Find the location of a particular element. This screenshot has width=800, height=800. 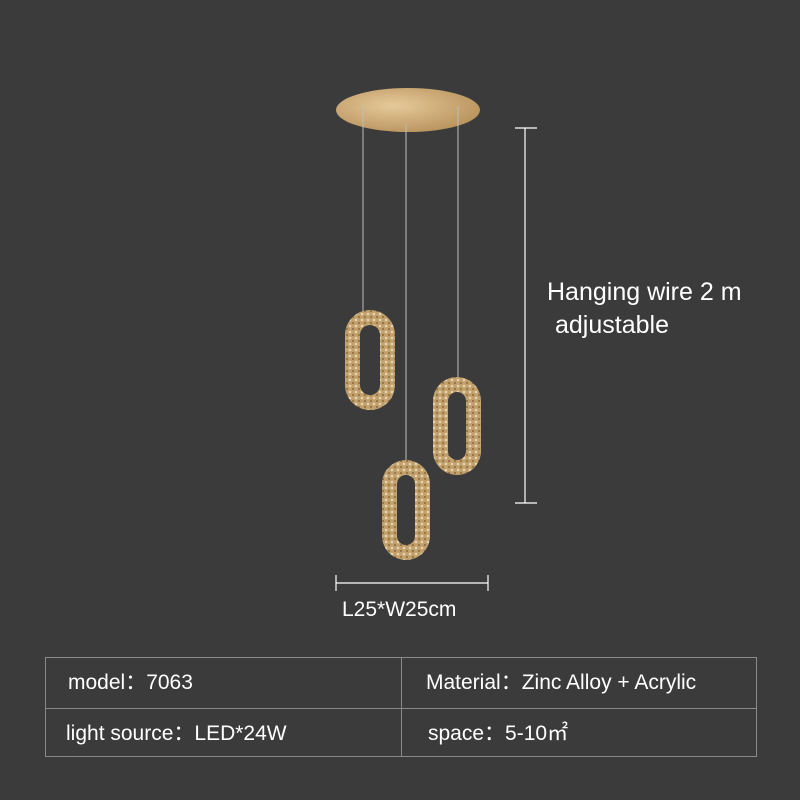

spec-light-source: light source：LED*24W is located at coordinates (176, 733).